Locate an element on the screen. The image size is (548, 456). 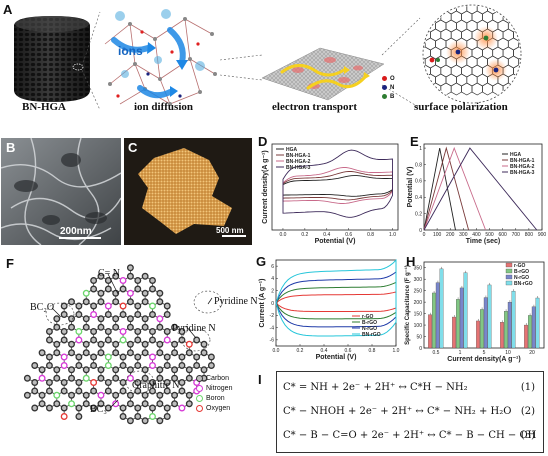
x-tick-label: 0.0 is located at coordinates (282, 235).